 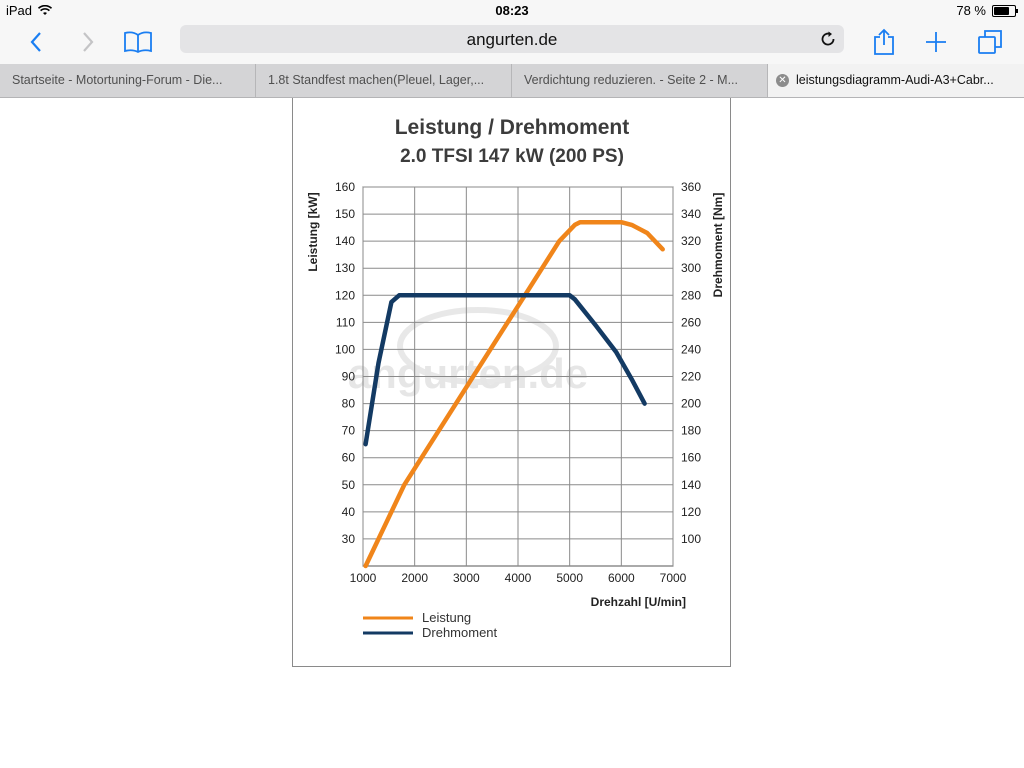 I want to click on series-line-drehmoment, so click(x=505, y=370).